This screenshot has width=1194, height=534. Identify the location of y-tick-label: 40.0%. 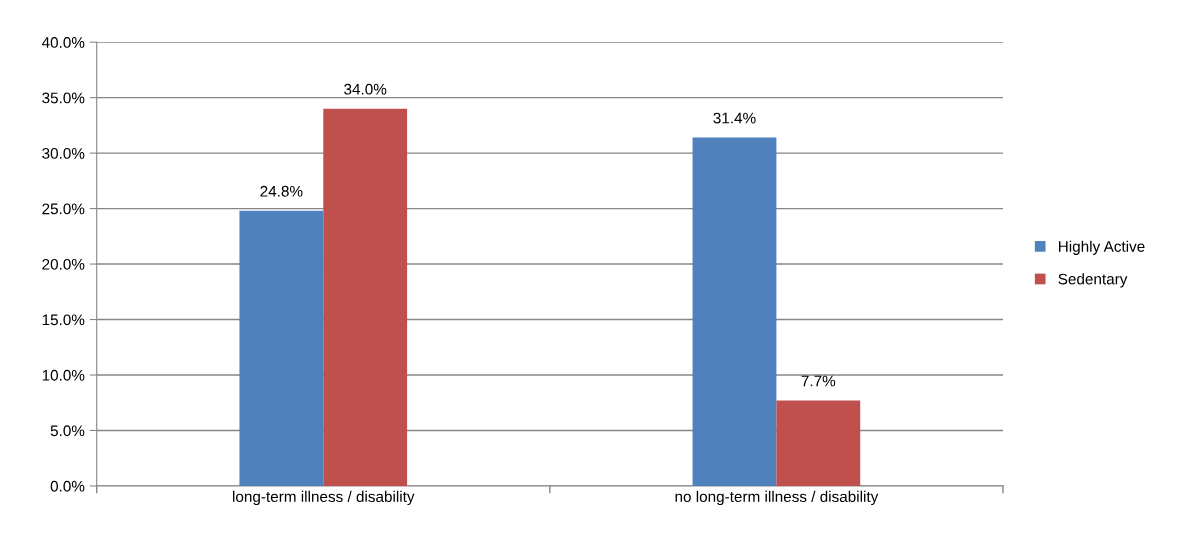
(63, 42).